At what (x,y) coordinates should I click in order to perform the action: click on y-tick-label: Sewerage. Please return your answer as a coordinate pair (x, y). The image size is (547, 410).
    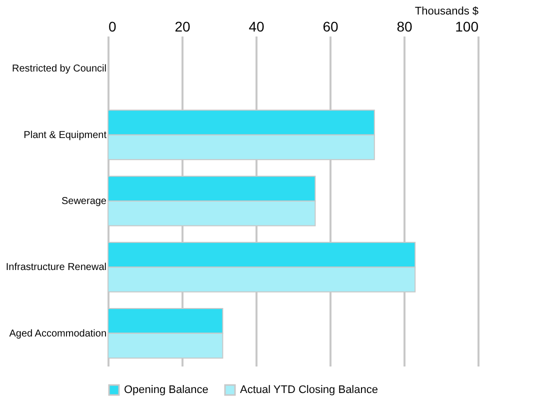
    Looking at the image, I should click on (84, 201).